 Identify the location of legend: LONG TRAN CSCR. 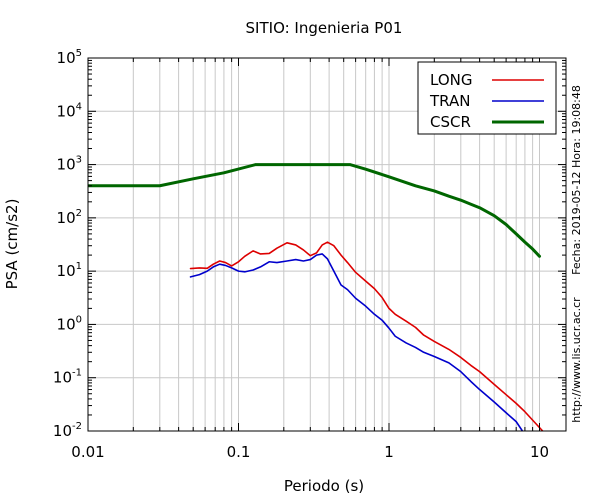
(487, 98).